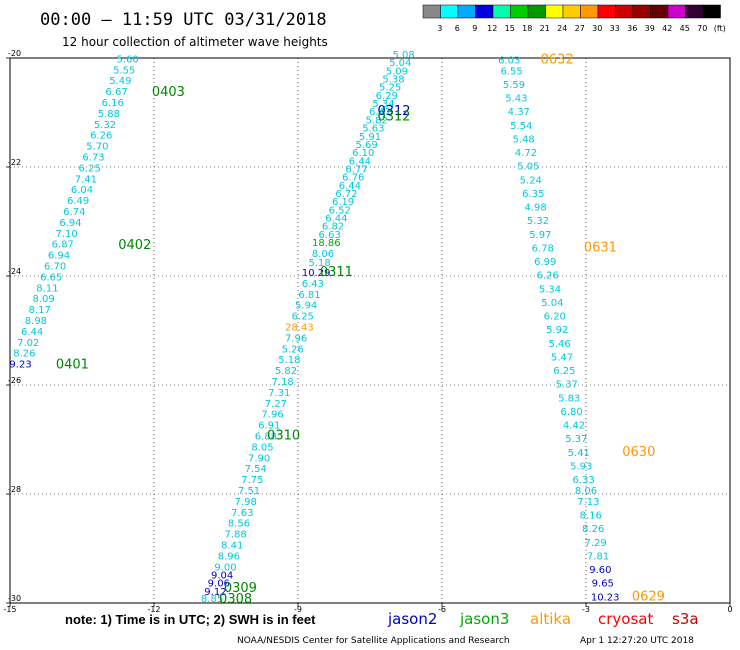 Image resolution: width=740 pixels, height=650 pixels. I want to click on wave-height-reading: 5.54, so click(521, 126).